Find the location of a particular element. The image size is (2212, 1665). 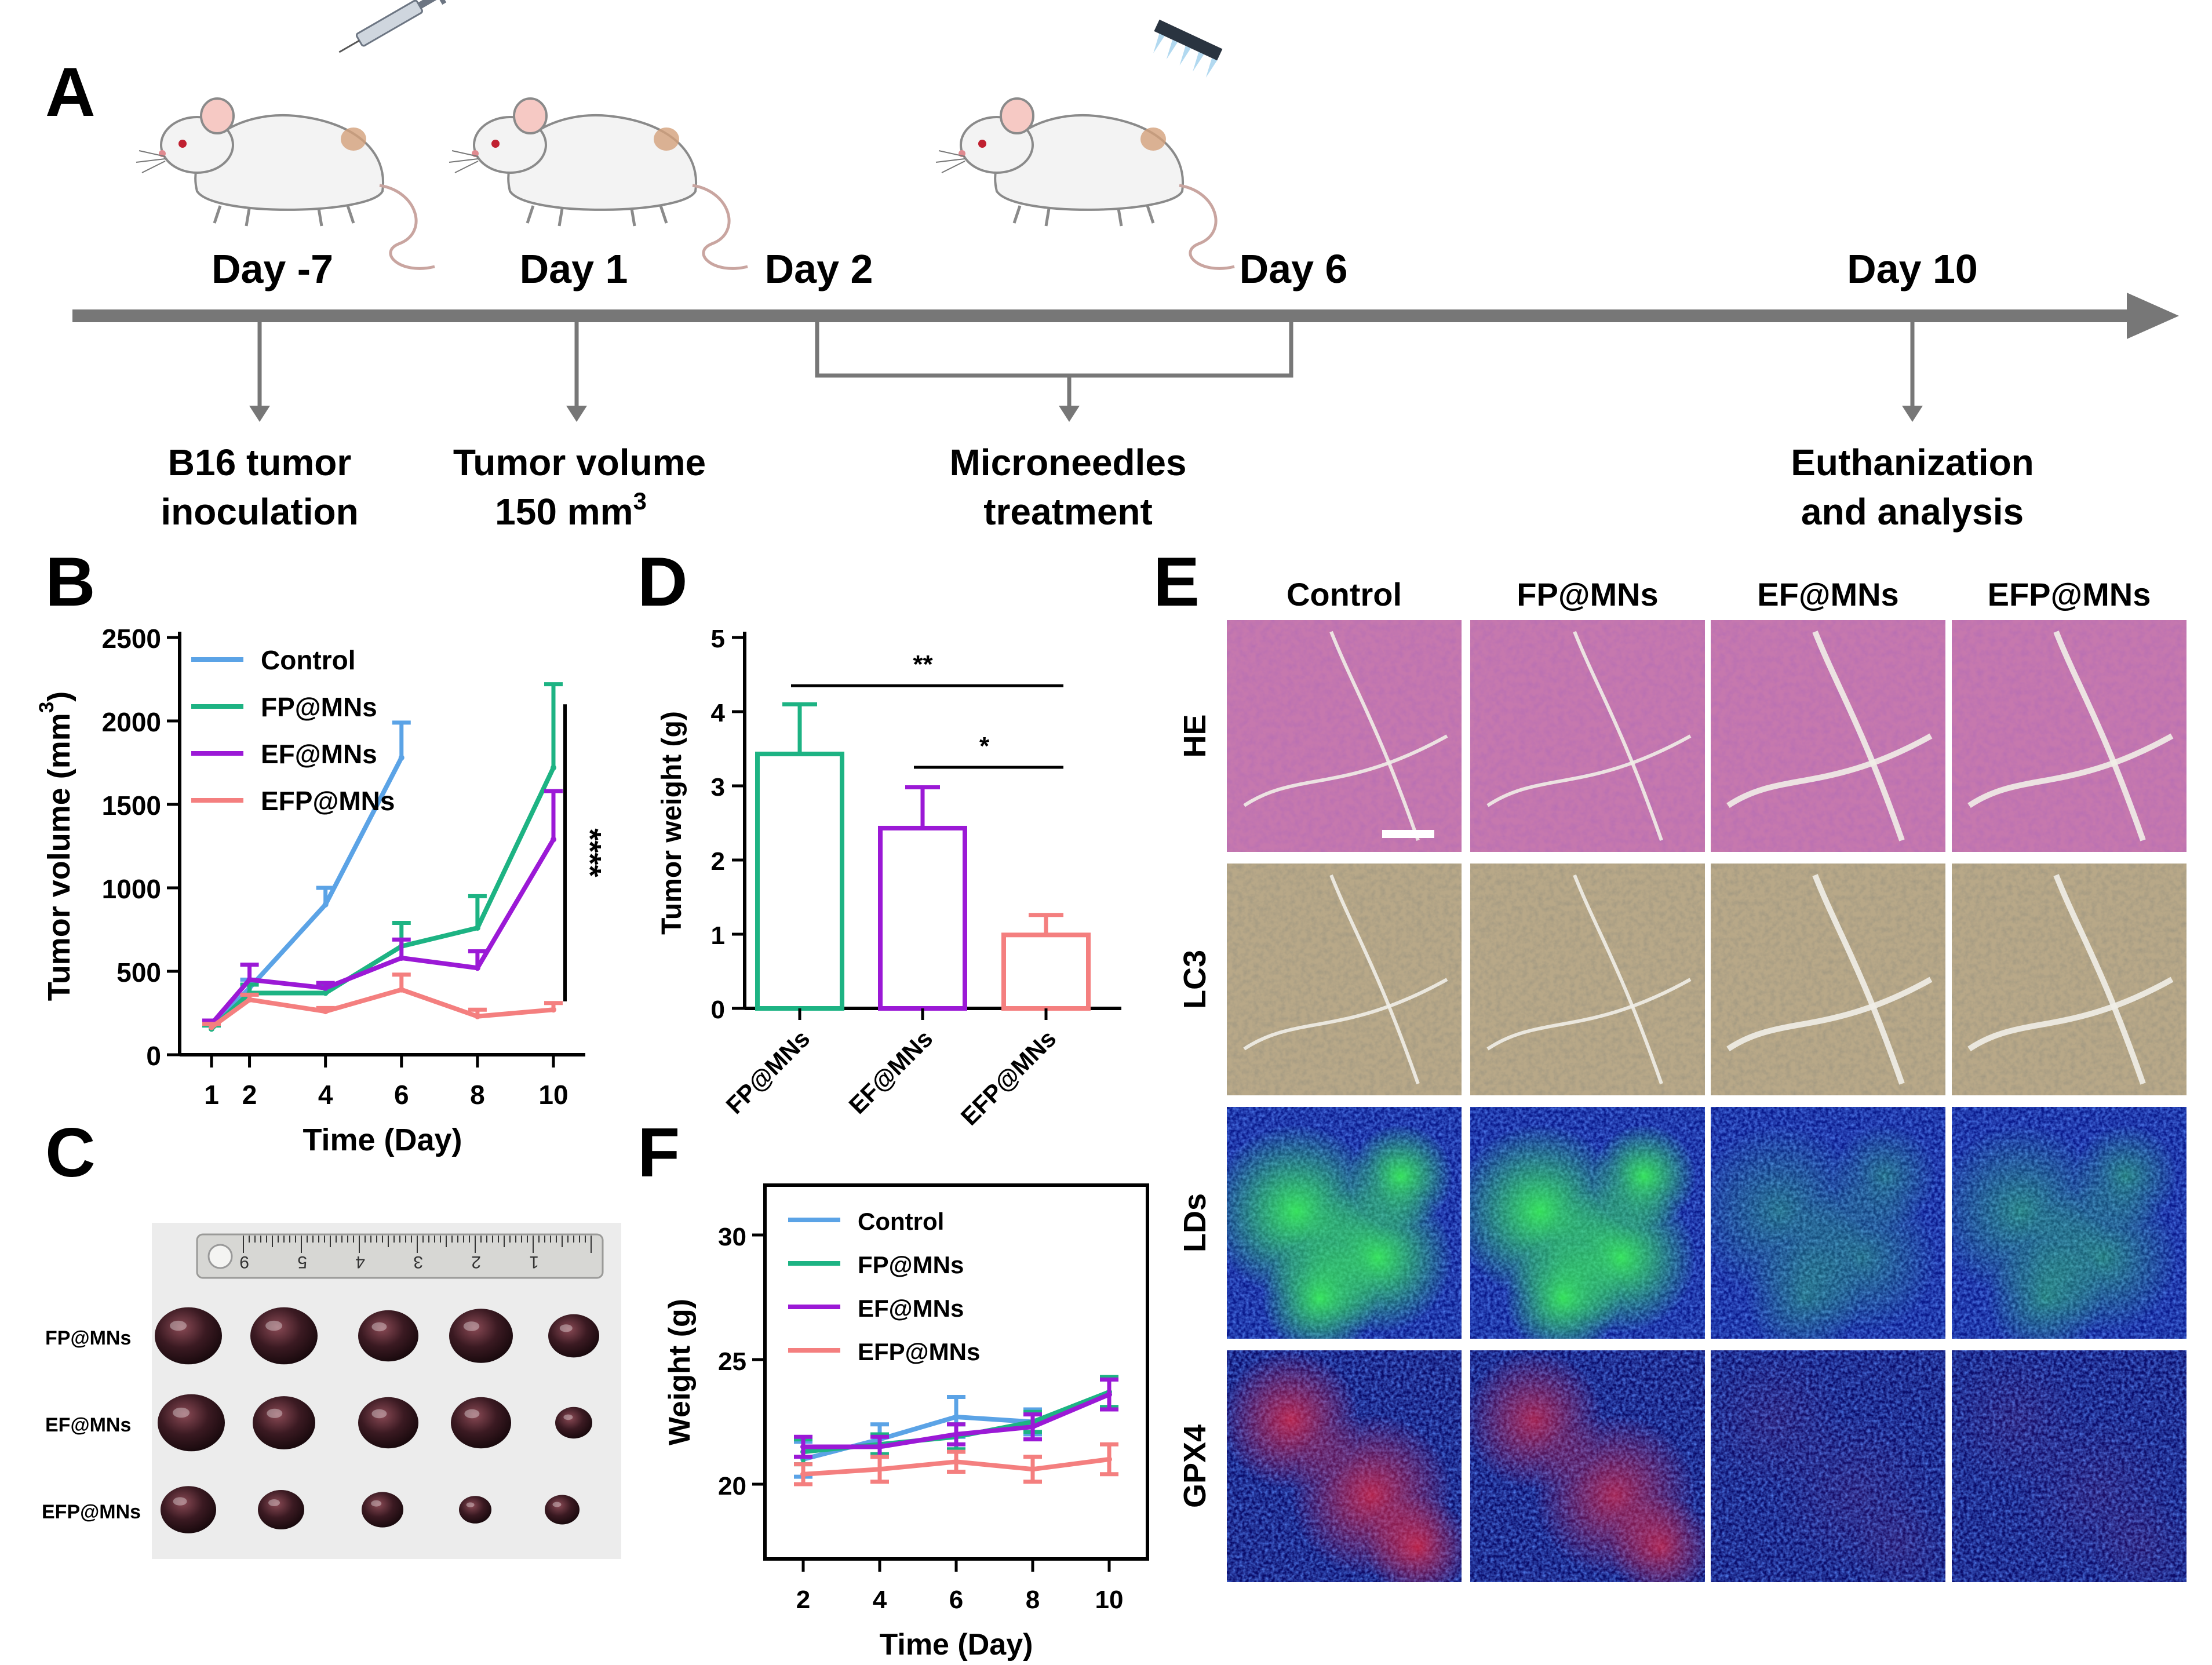

row-header: HE is located at coordinates (1195, 735).